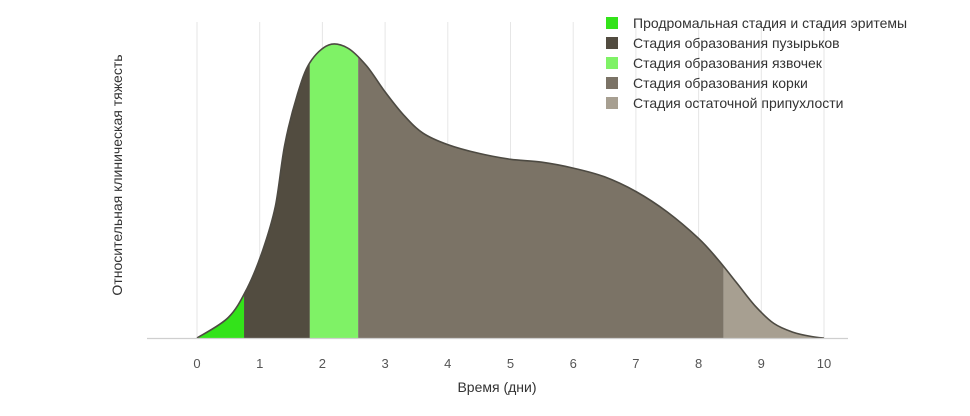 The width and height of the screenshot is (970, 416). Describe the element at coordinates (728, 63) in the screenshot. I see `legend-label-3: Стадия образования язвочек` at that location.